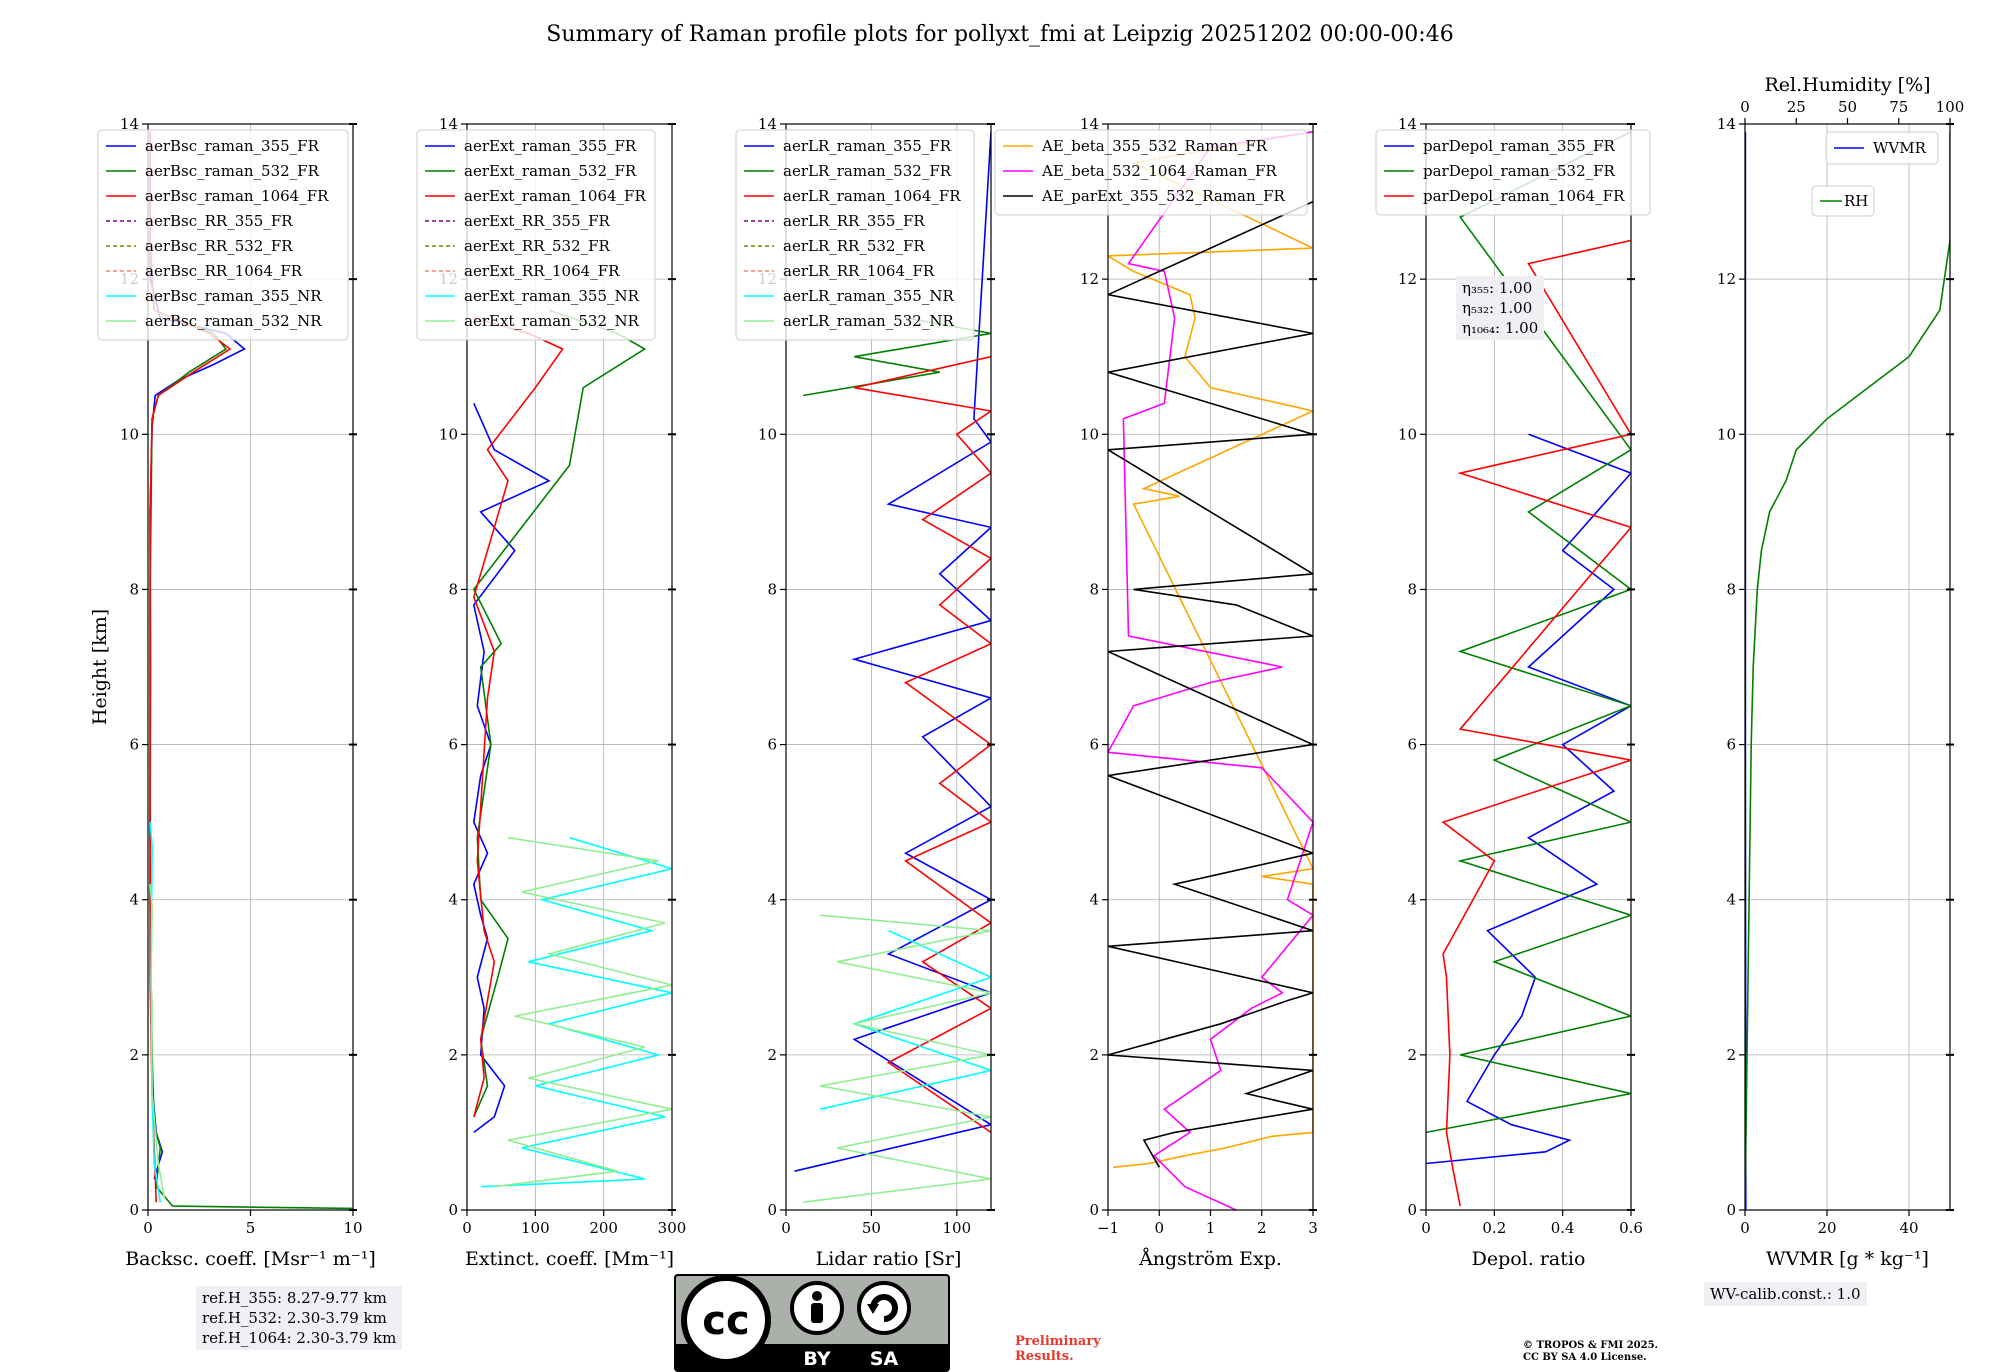  I want to click on cc-by-sa-logo: cc BY SA, so click(812, 1323).